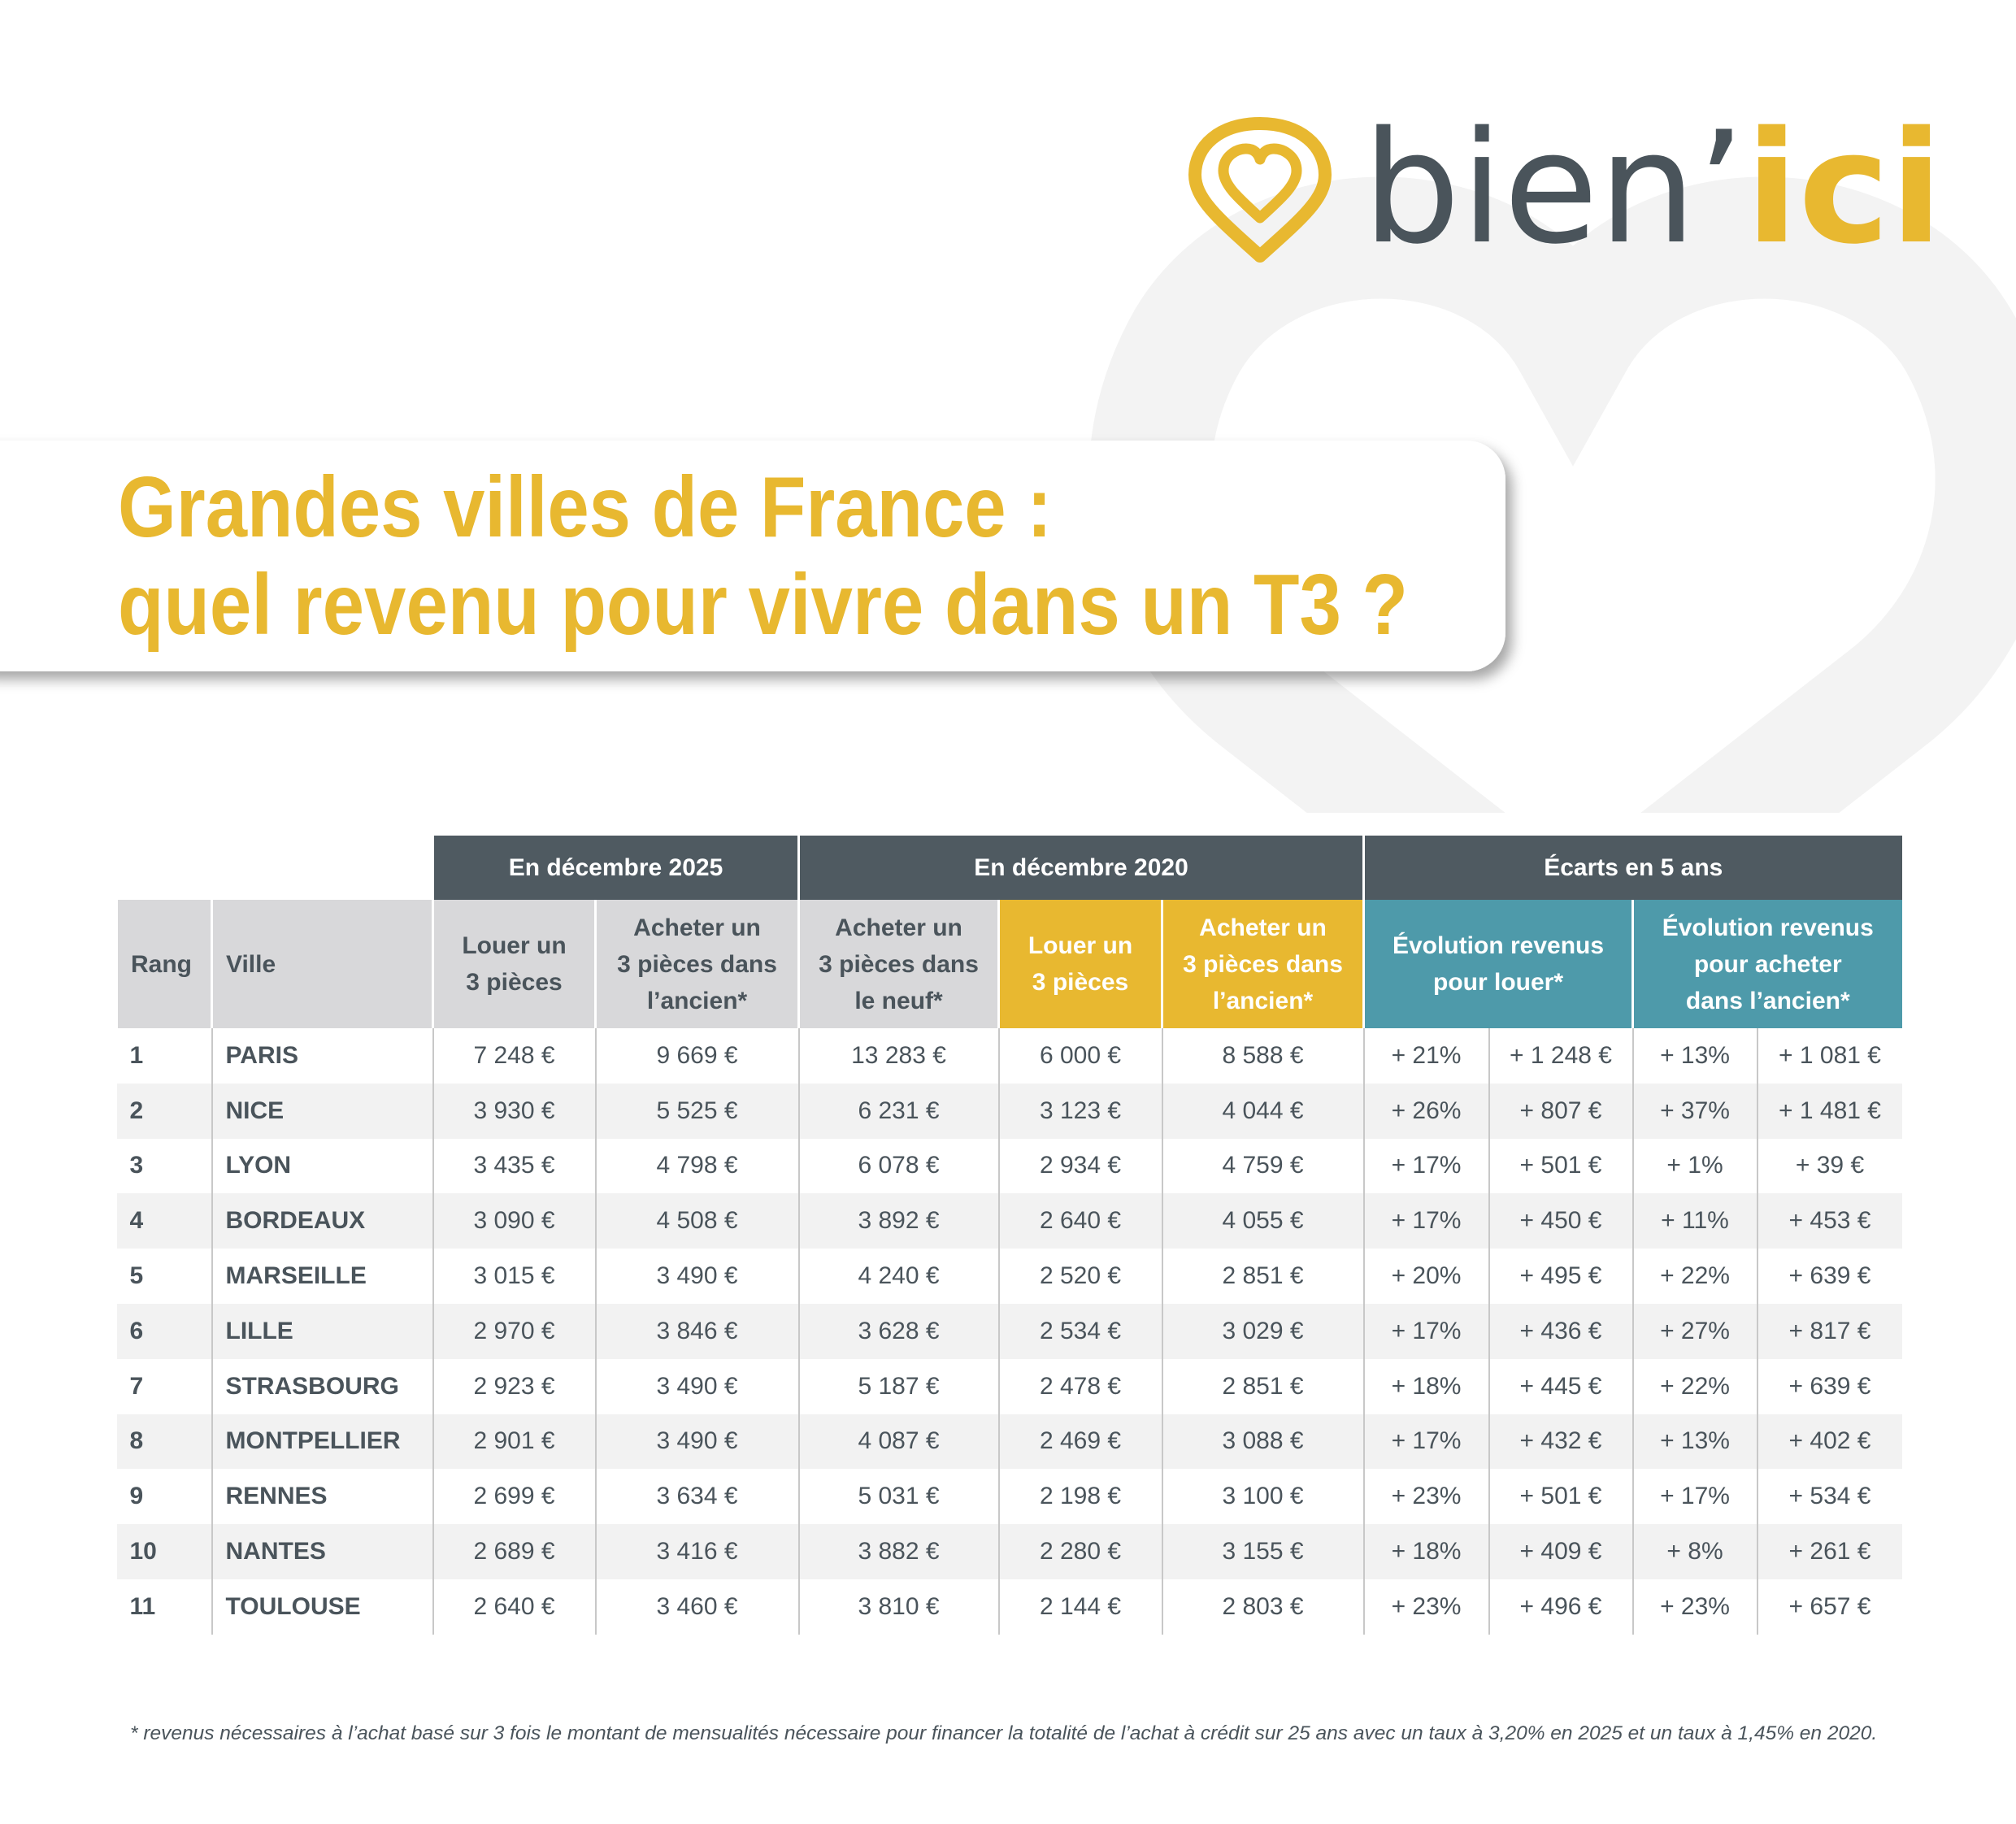  What do you see at coordinates (1844, 188) in the screenshot?
I see `logo-accent: ici` at bounding box center [1844, 188].